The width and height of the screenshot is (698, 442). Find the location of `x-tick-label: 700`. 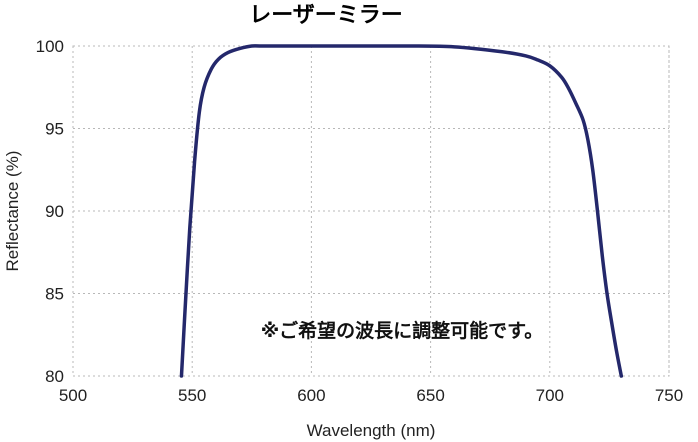

x-tick-label: 700 is located at coordinates (550, 395).